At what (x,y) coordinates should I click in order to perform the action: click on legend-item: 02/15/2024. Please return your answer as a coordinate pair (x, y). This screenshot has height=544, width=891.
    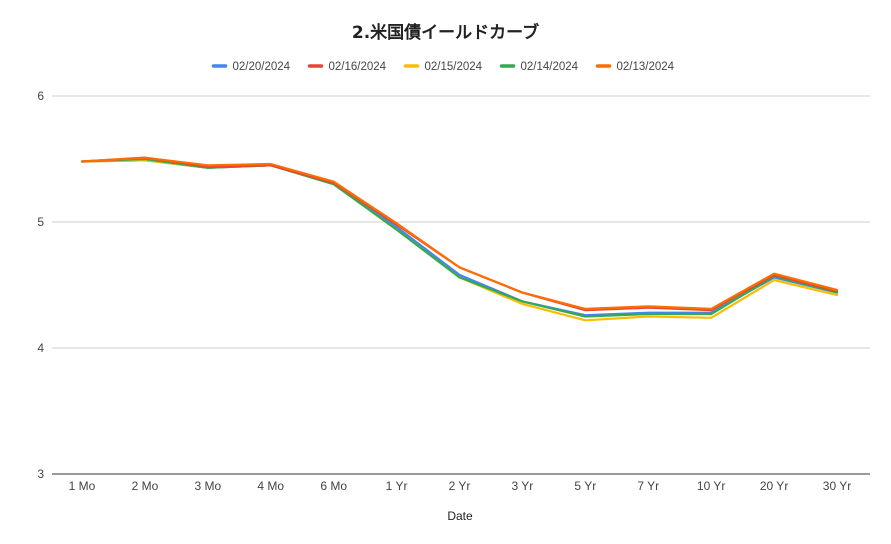
    Looking at the image, I should click on (443, 67).